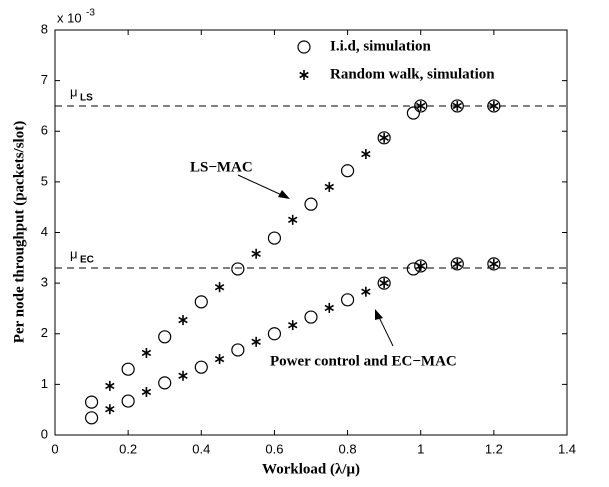 The width and height of the screenshot is (609, 487). Describe the element at coordinates (412, 74) in the screenshot. I see `legend-label: Random walk, simulation` at that location.